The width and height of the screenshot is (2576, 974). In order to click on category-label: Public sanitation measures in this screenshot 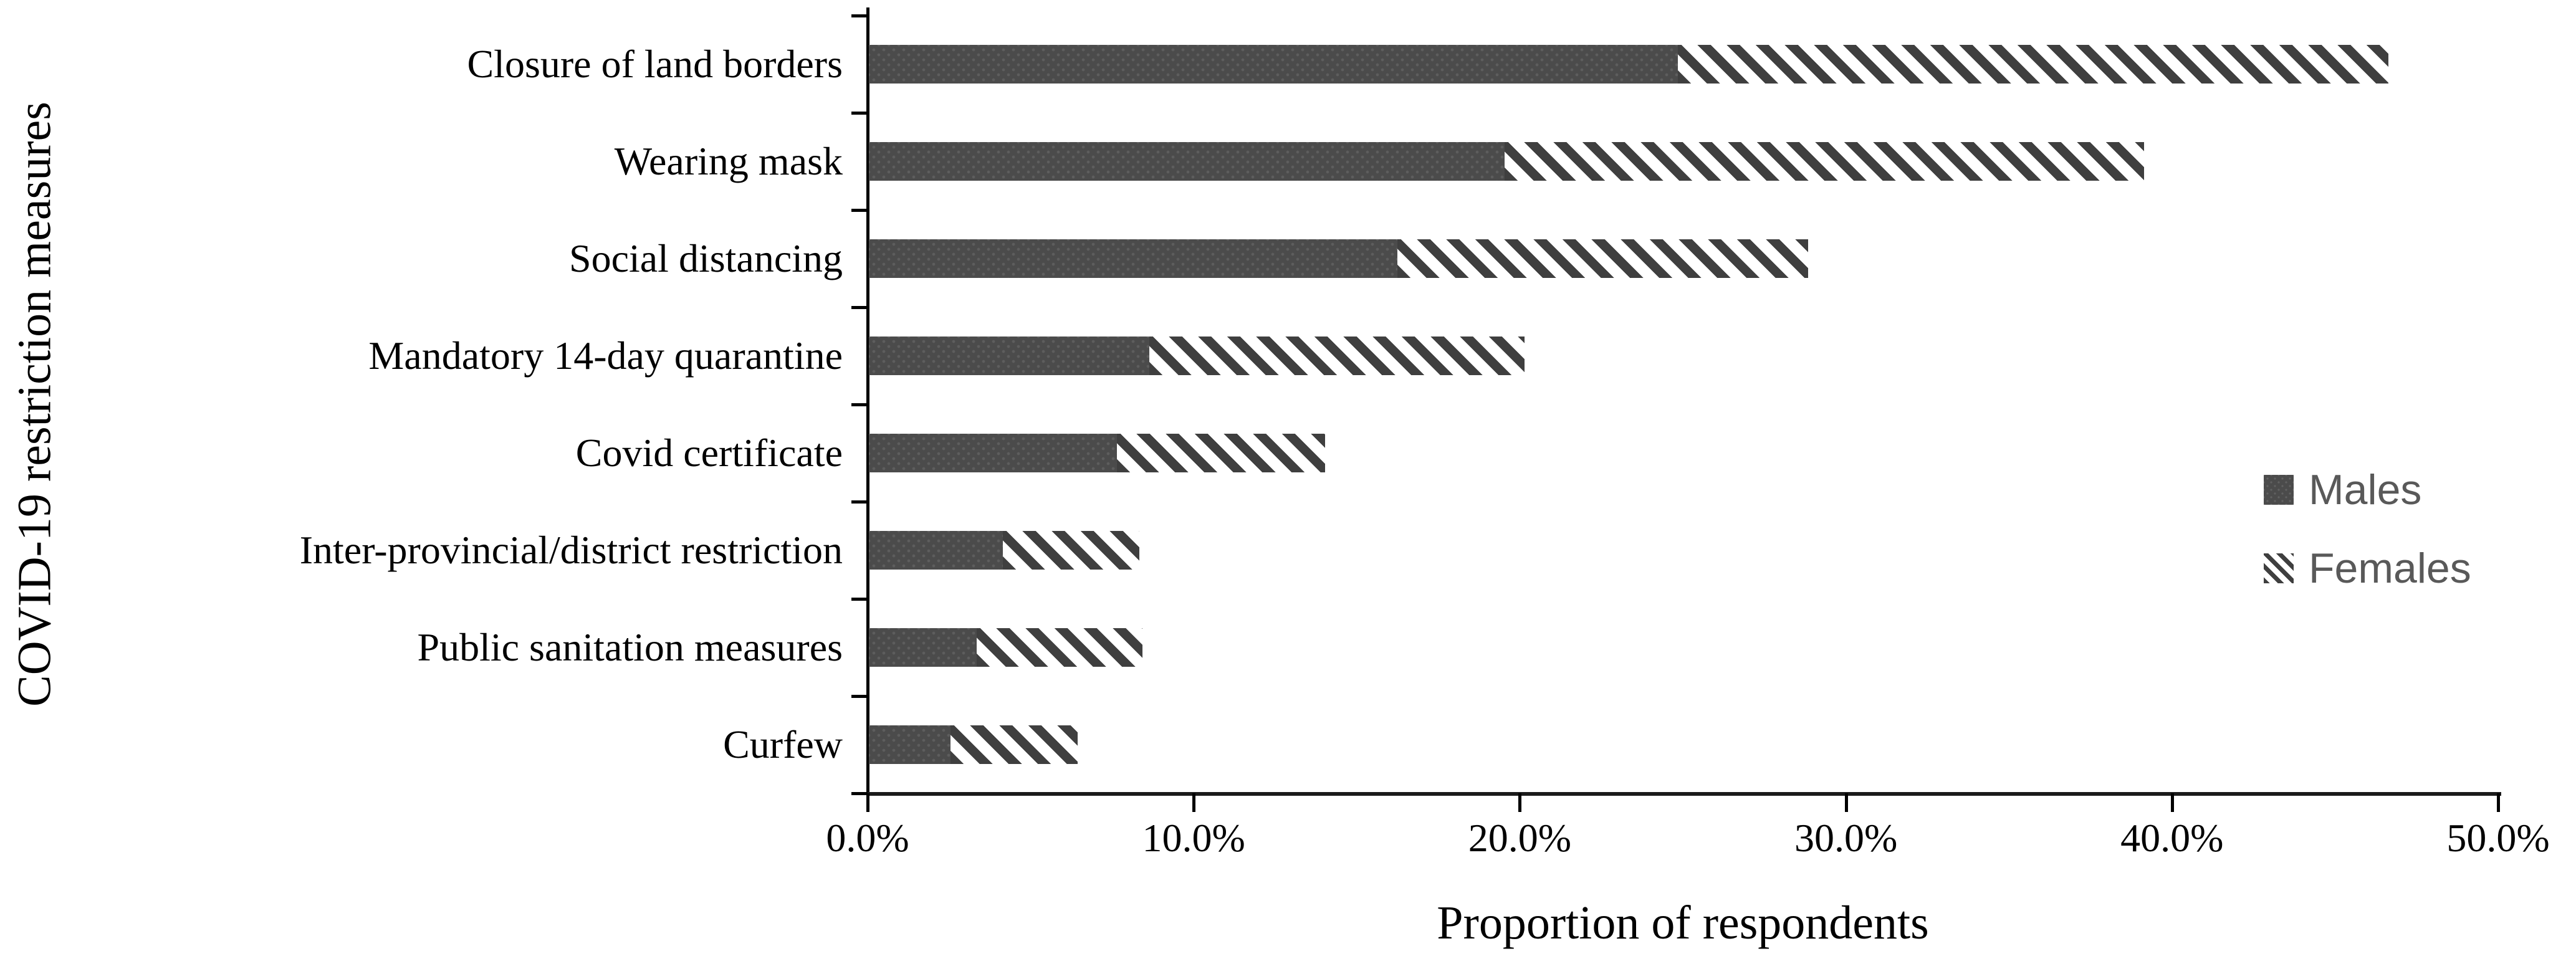, I will do `click(630, 647)`.